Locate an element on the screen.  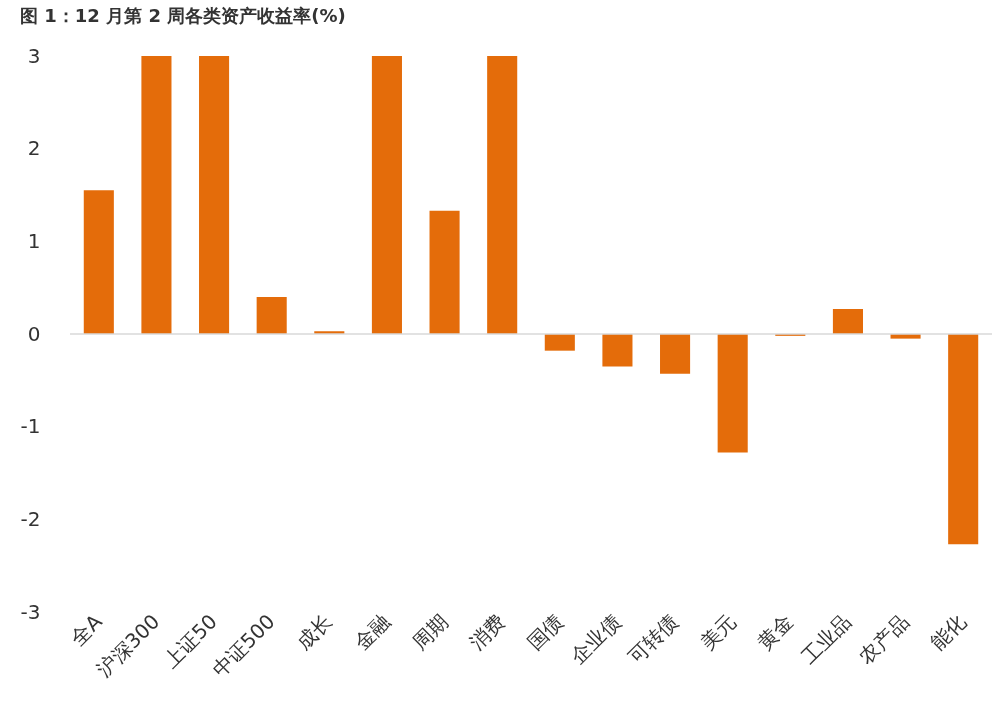
y-tick-label: 0 is located at coordinates (34, 333).